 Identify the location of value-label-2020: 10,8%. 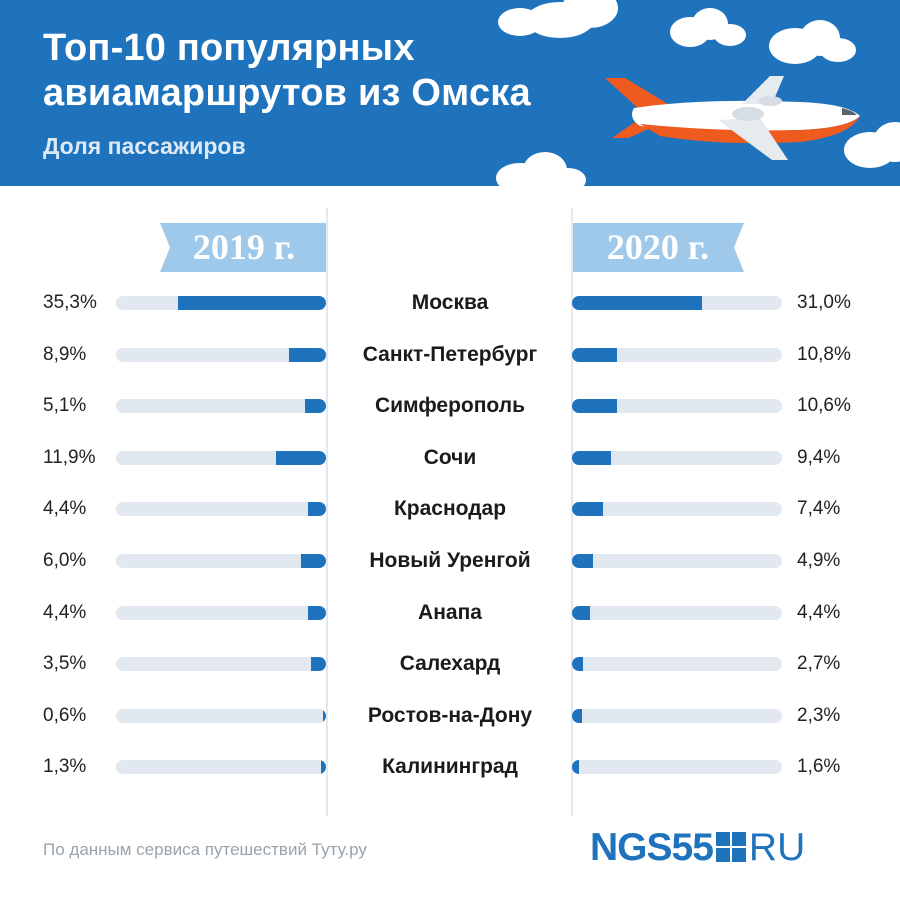
(824, 354).